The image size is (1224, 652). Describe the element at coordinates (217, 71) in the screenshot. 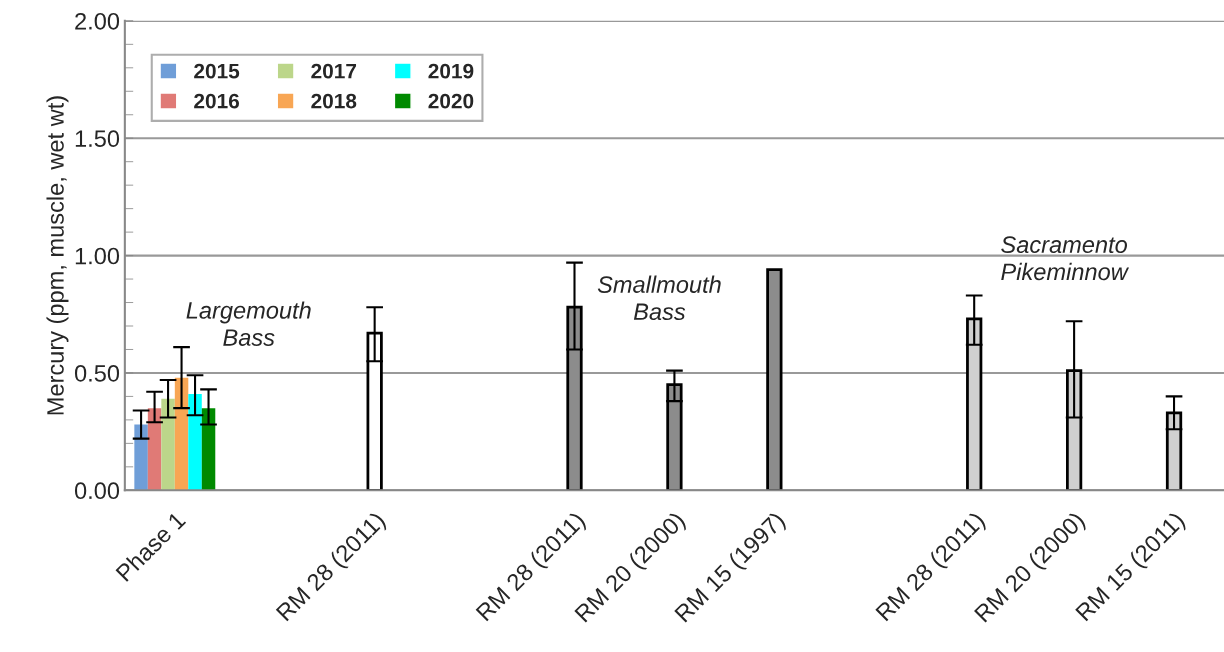

I see `legend-label: 2015` at that location.